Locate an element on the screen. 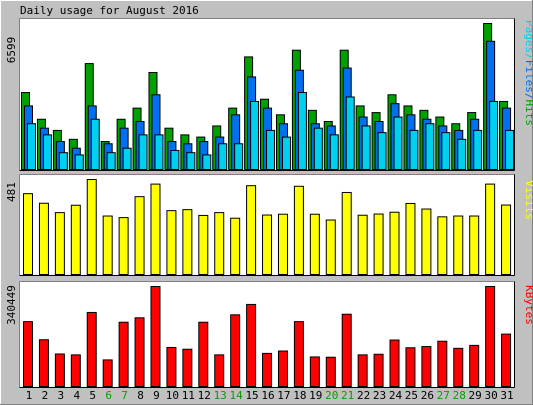 The image size is (533, 405). day-tick-label: 4 is located at coordinates (76, 395).